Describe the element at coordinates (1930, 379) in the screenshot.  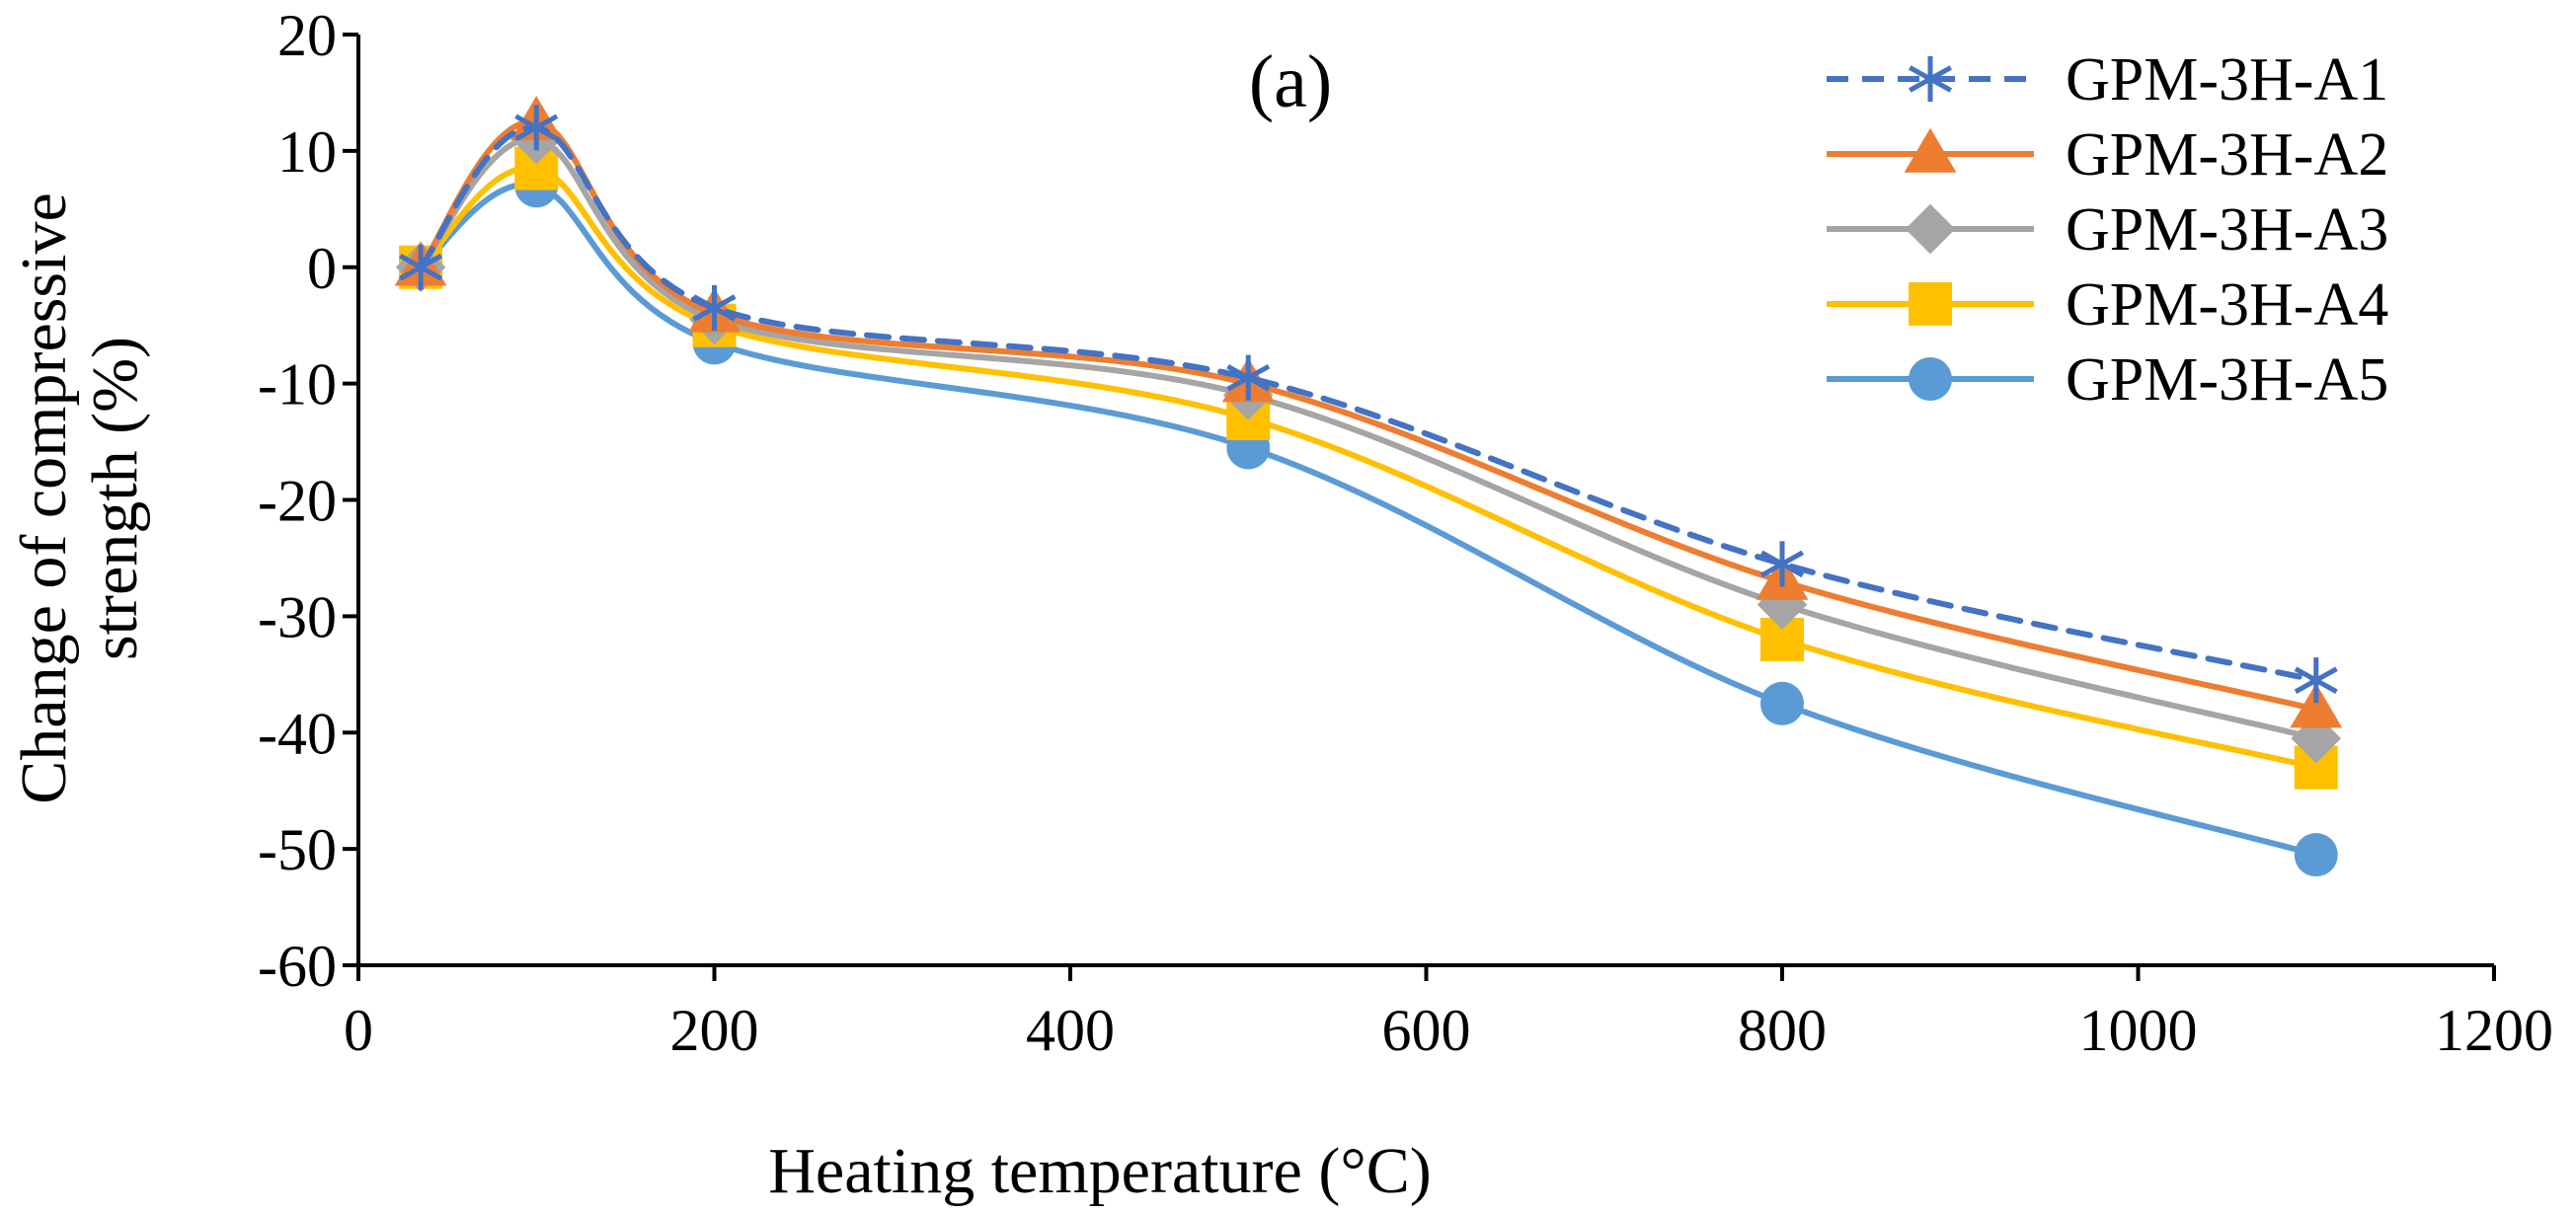
I see `legend-marker-gpm-3h-a5` at that location.